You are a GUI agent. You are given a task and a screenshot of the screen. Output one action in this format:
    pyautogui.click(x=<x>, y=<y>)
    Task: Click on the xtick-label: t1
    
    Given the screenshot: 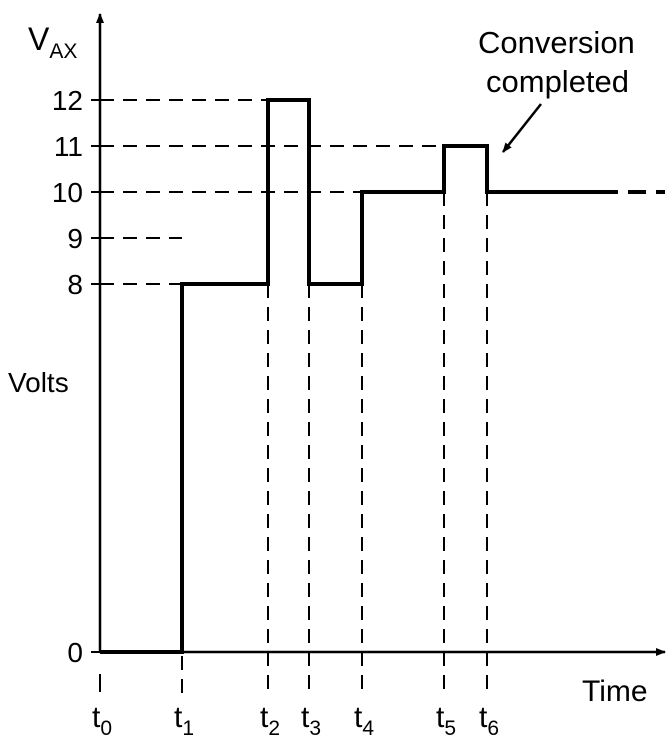 What is the action you would take?
    pyautogui.click(x=184, y=720)
    